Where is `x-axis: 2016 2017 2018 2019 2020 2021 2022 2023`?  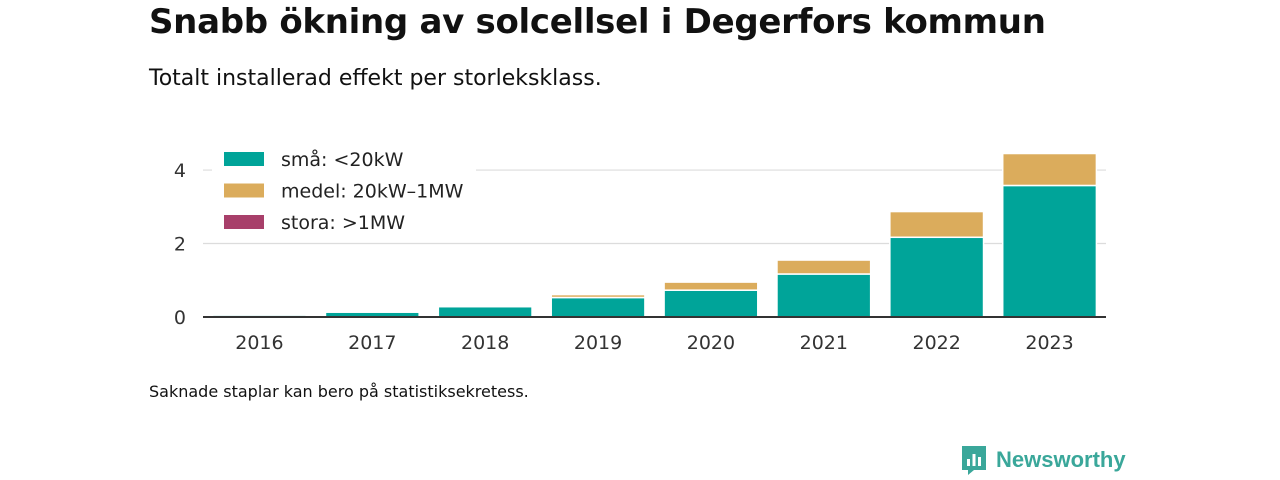 x-axis: 2016 2017 2018 2019 2020 2021 2022 2023 is located at coordinates (654, 335).